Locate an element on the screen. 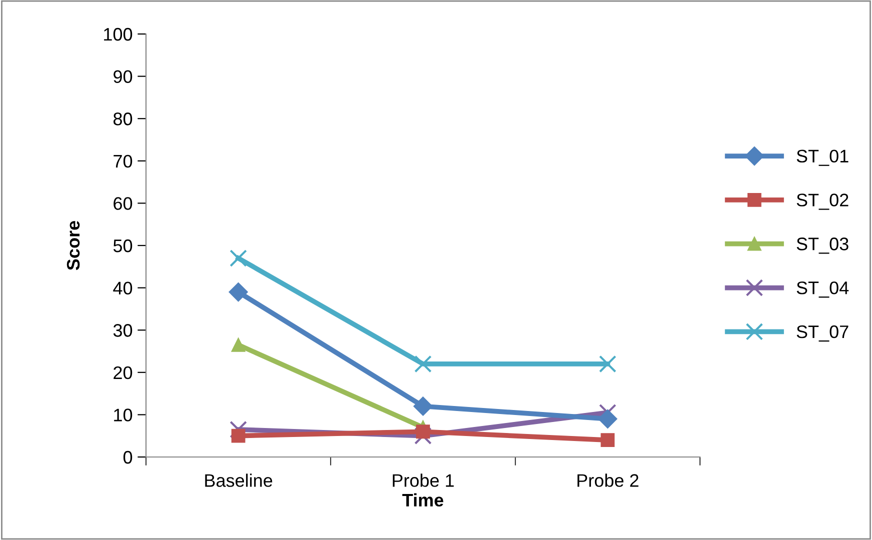 The image size is (872, 540). y-tick-label: 100 is located at coordinates (118, 34).